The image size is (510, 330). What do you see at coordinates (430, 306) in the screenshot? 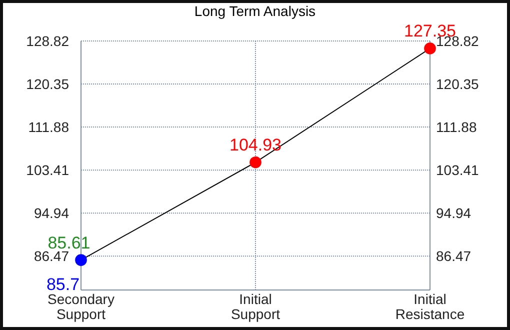
I see `x-tick-label: Initial Resistance` at bounding box center [430, 306].